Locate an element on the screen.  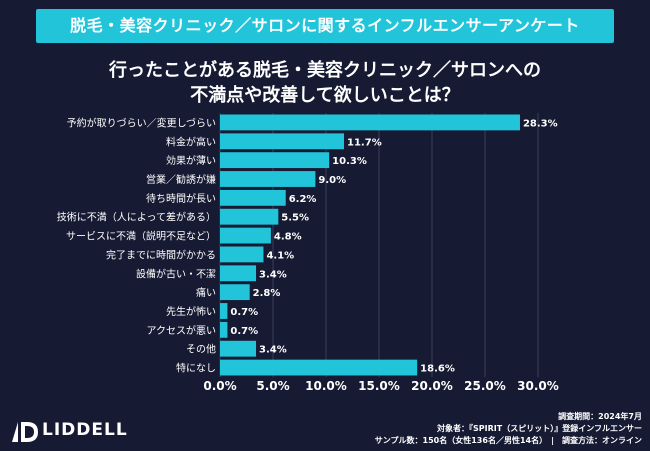
value-label: 4.8% is located at coordinates (288, 237).